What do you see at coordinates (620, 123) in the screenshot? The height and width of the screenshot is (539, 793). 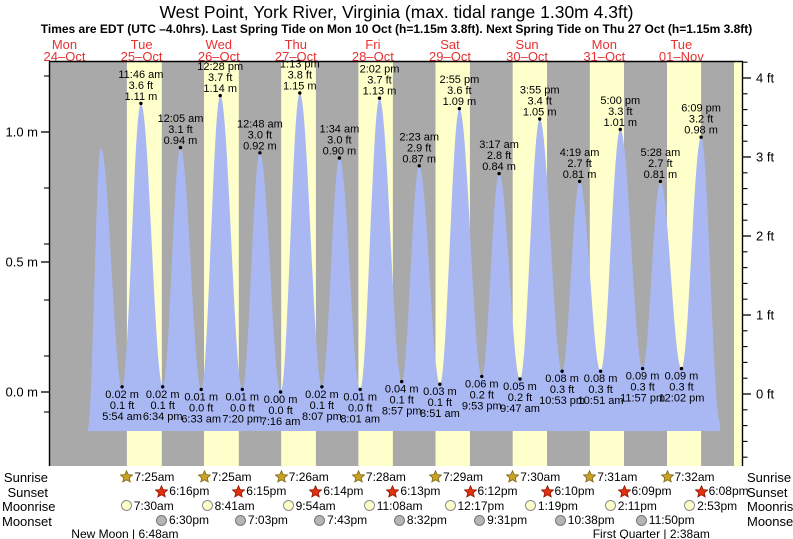 I see `high-tide-m: 1.01 m` at bounding box center [620, 123].